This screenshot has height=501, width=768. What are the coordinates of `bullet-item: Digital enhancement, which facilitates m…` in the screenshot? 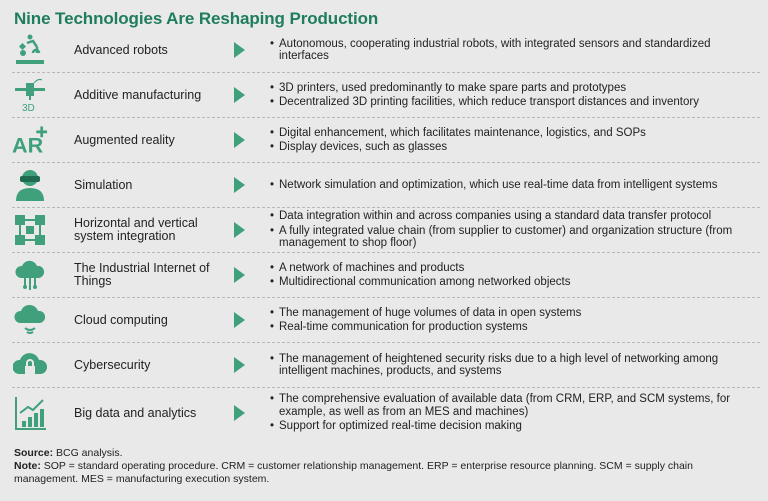 It's located at (458, 133).